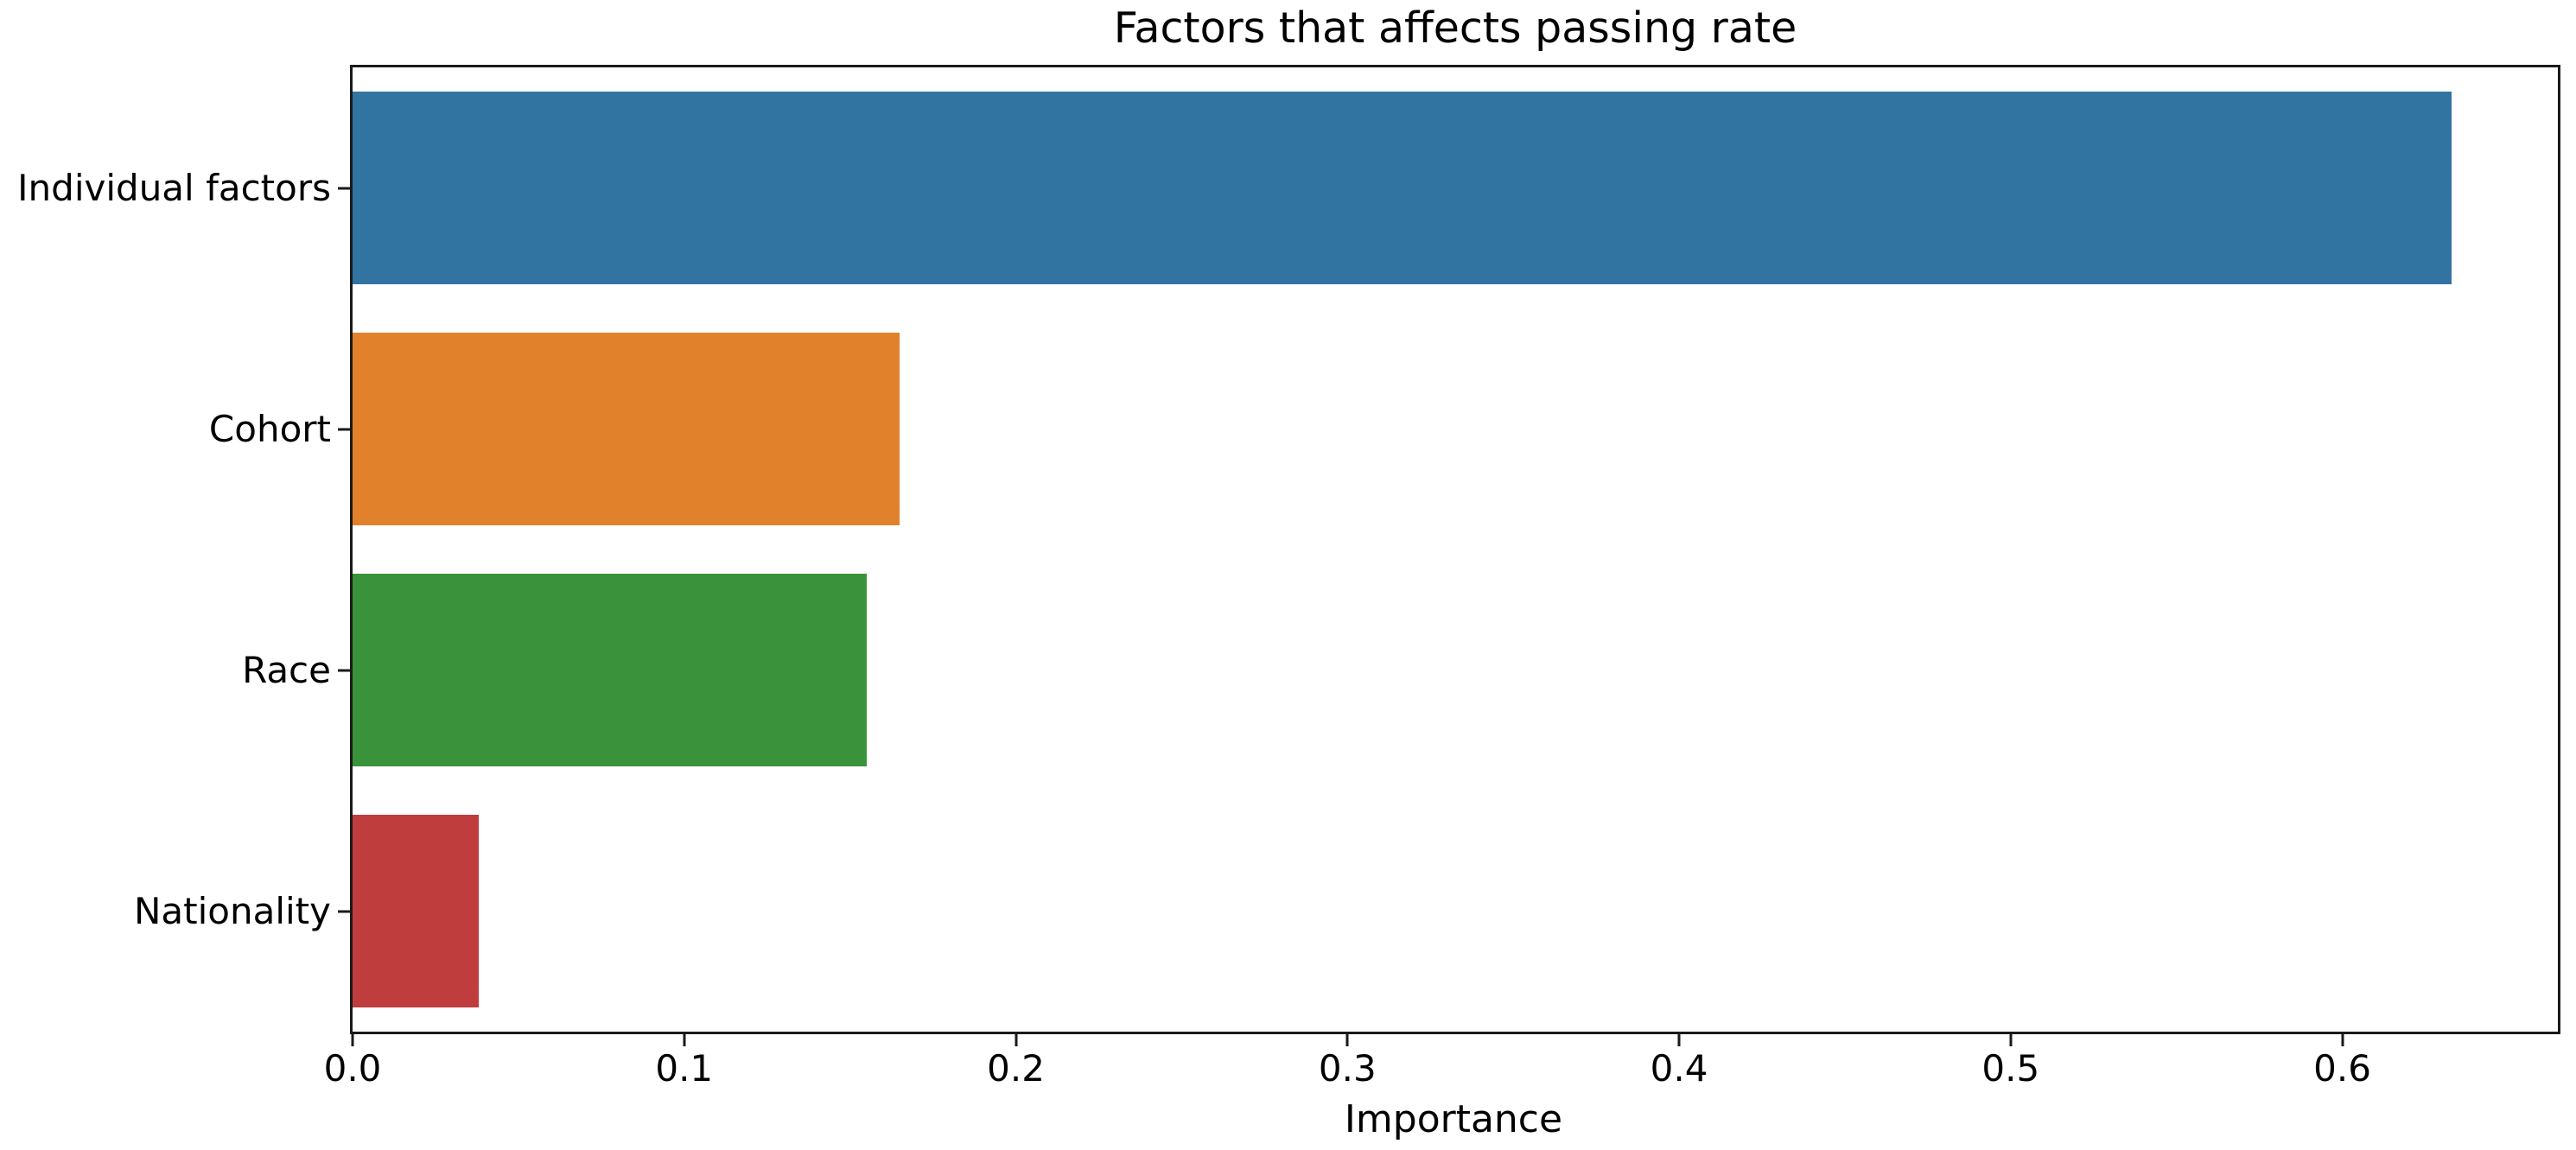 The height and width of the screenshot is (1150, 2576). Describe the element at coordinates (1455, 28) in the screenshot. I see `chart-title: Factors that affects passing rate` at that location.